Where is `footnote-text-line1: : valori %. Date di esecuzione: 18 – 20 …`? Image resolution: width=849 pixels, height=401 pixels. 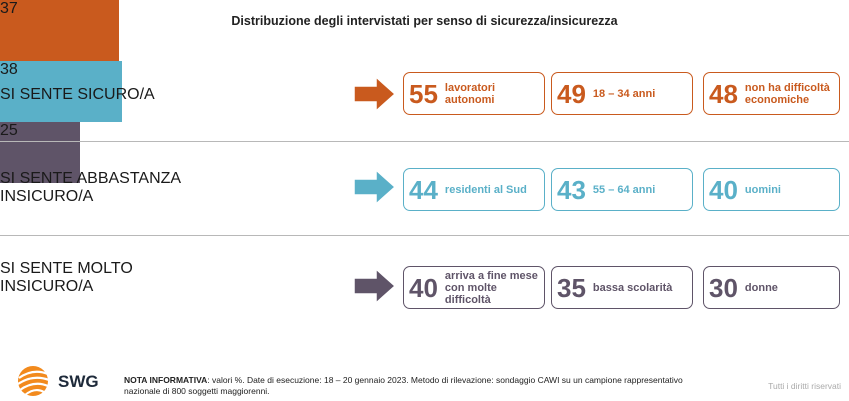 footnote-text-line1: : valori %. Date di esecuzione: 18 – 20 … is located at coordinates (445, 380).